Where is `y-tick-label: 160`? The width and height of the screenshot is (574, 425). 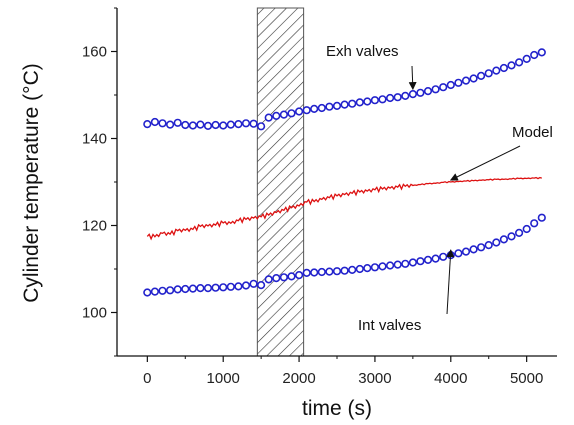 y-tick-label: 160 is located at coordinates (94, 52).